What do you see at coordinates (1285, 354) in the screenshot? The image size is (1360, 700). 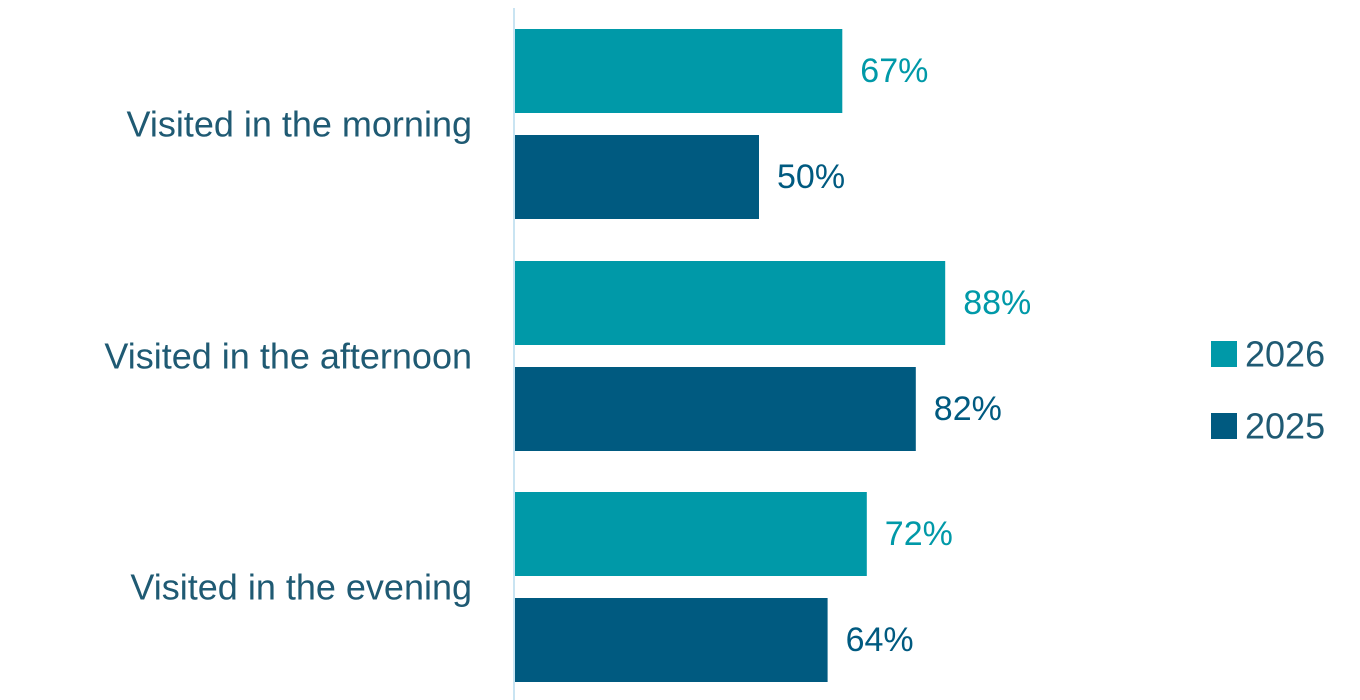 I see `legend-label-2026: 2026` at bounding box center [1285, 354].